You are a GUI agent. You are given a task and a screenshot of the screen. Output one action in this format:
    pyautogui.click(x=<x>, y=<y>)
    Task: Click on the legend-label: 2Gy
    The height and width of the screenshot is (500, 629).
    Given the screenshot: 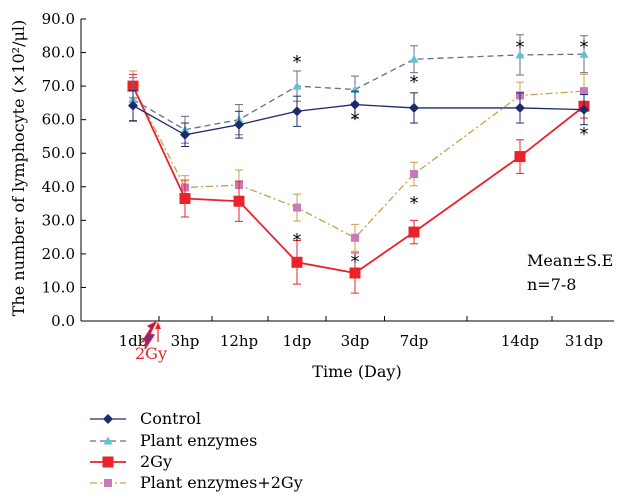 What is the action you would take?
    pyautogui.click(x=156, y=461)
    